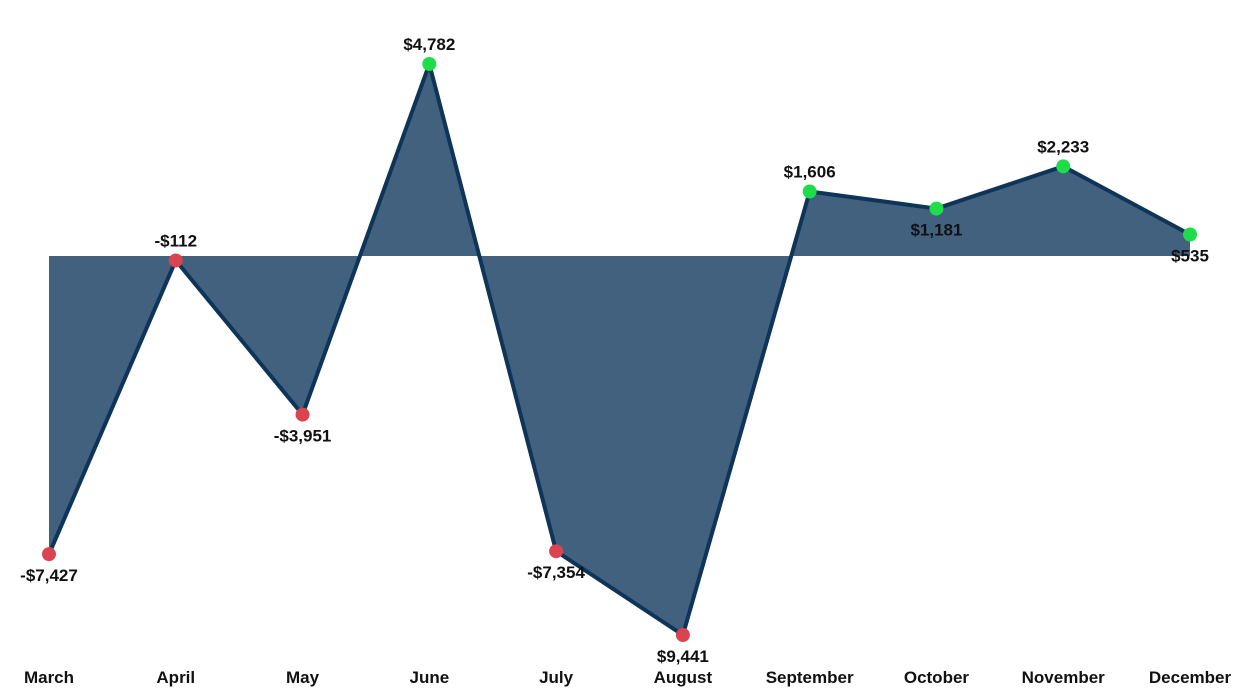 The width and height of the screenshot is (1247, 697). I want to click on x-tick-label-march: March, so click(49, 677).